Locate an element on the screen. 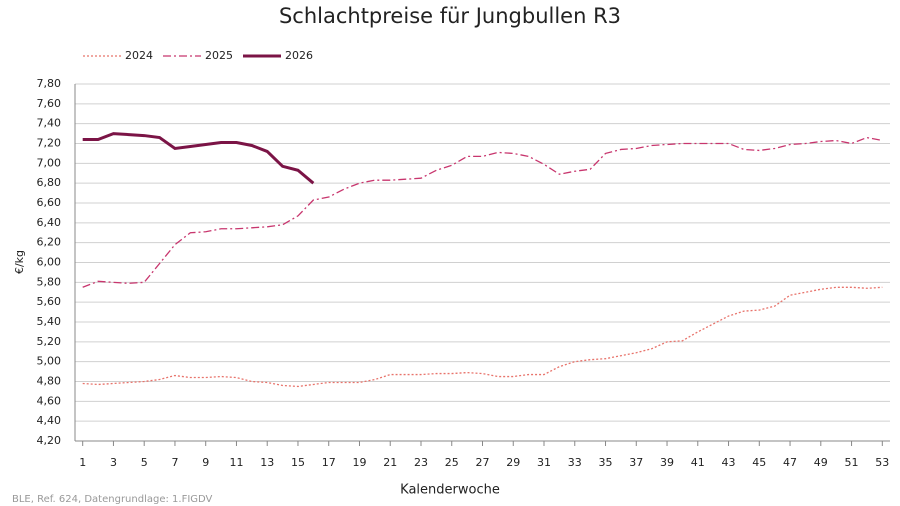 The width and height of the screenshot is (900, 506). x-tick-label: 13 is located at coordinates (267, 462).